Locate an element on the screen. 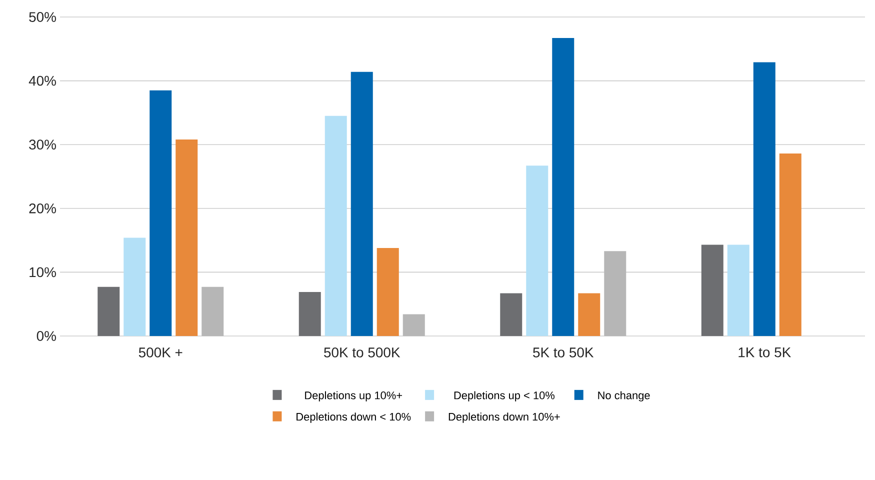 This screenshot has width=875, height=480. legend-label: Depletions down 10%+ is located at coordinates (504, 417).